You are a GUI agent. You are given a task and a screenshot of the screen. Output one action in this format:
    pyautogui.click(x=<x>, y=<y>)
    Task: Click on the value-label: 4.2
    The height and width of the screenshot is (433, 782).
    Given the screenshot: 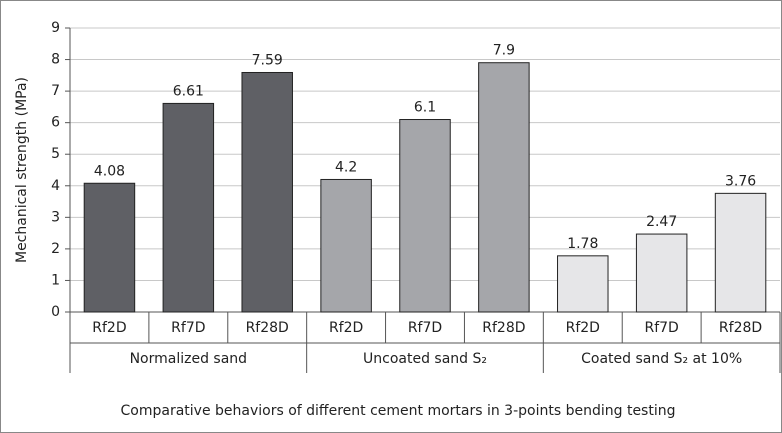 What is the action you would take?
    pyautogui.click(x=346, y=167)
    